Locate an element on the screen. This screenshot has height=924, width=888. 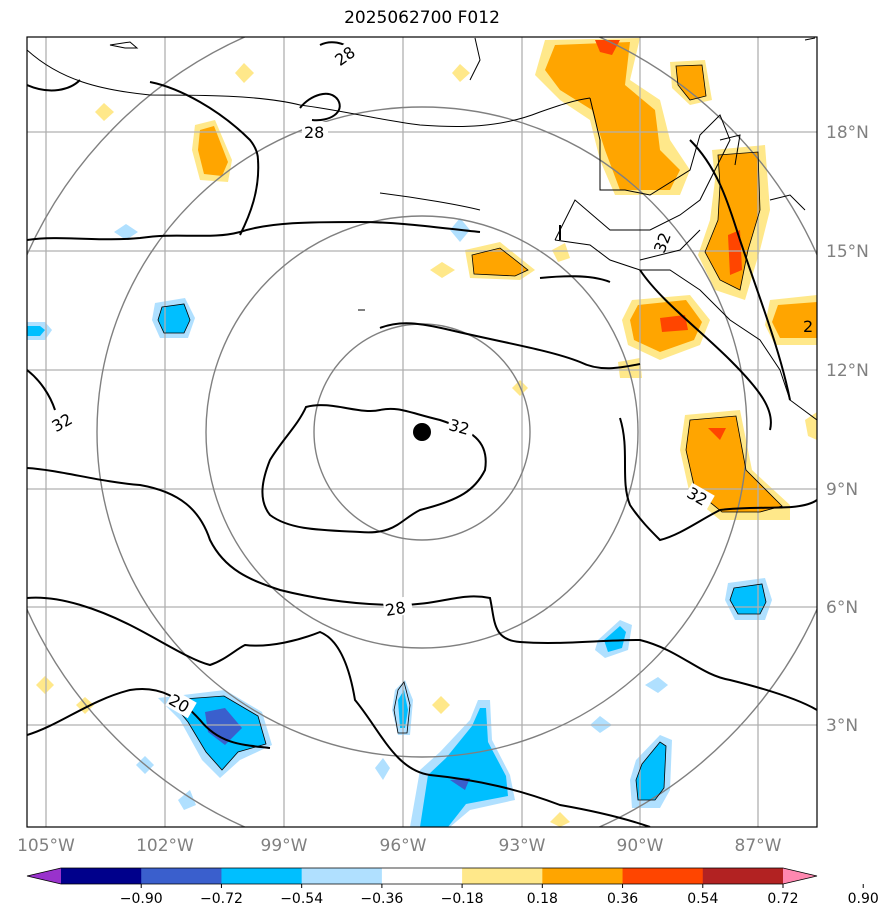
lon-label: 96°W is located at coordinates (403, 846).